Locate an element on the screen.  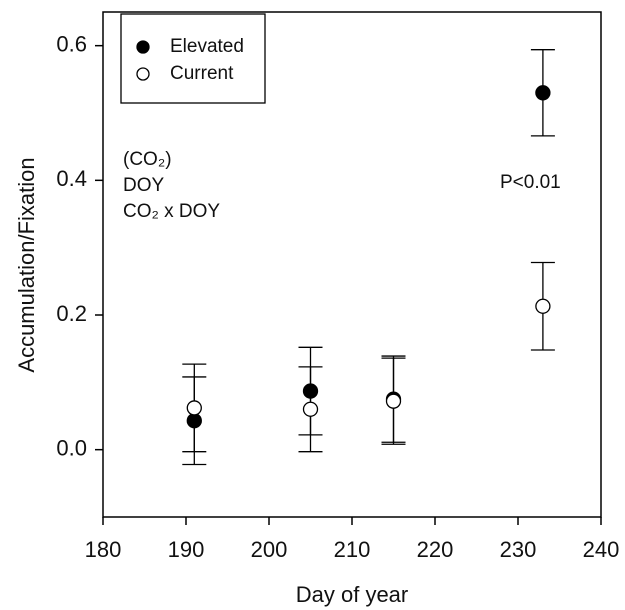
y-tick-label: 0.6 is located at coordinates (71, 43).